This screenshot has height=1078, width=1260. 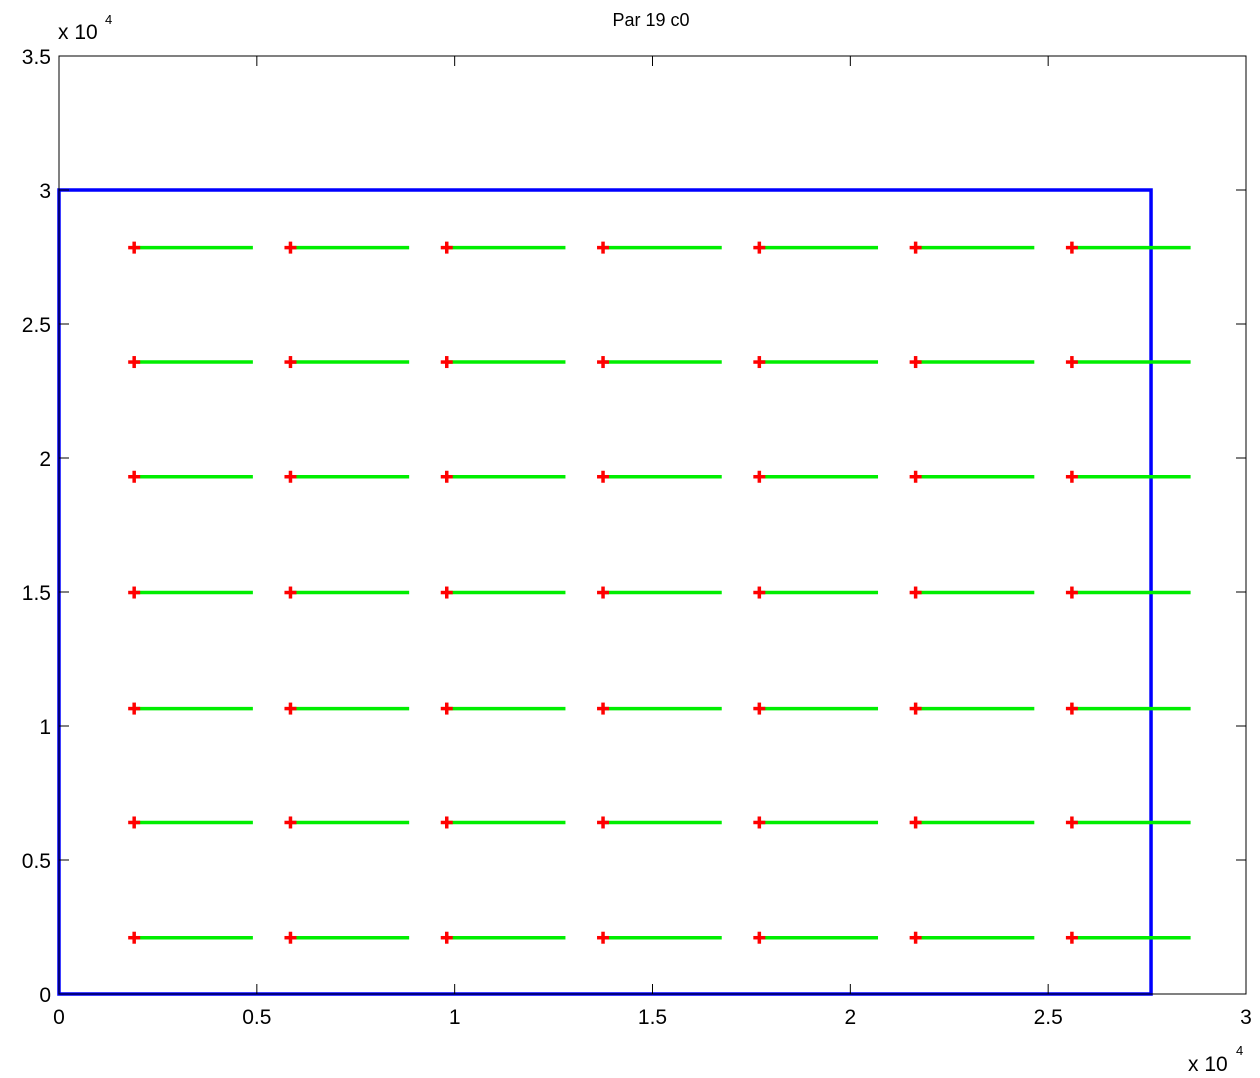 What do you see at coordinates (603, 476) in the screenshot?
I see `marker-r4-c3` at bounding box center [603, 476].